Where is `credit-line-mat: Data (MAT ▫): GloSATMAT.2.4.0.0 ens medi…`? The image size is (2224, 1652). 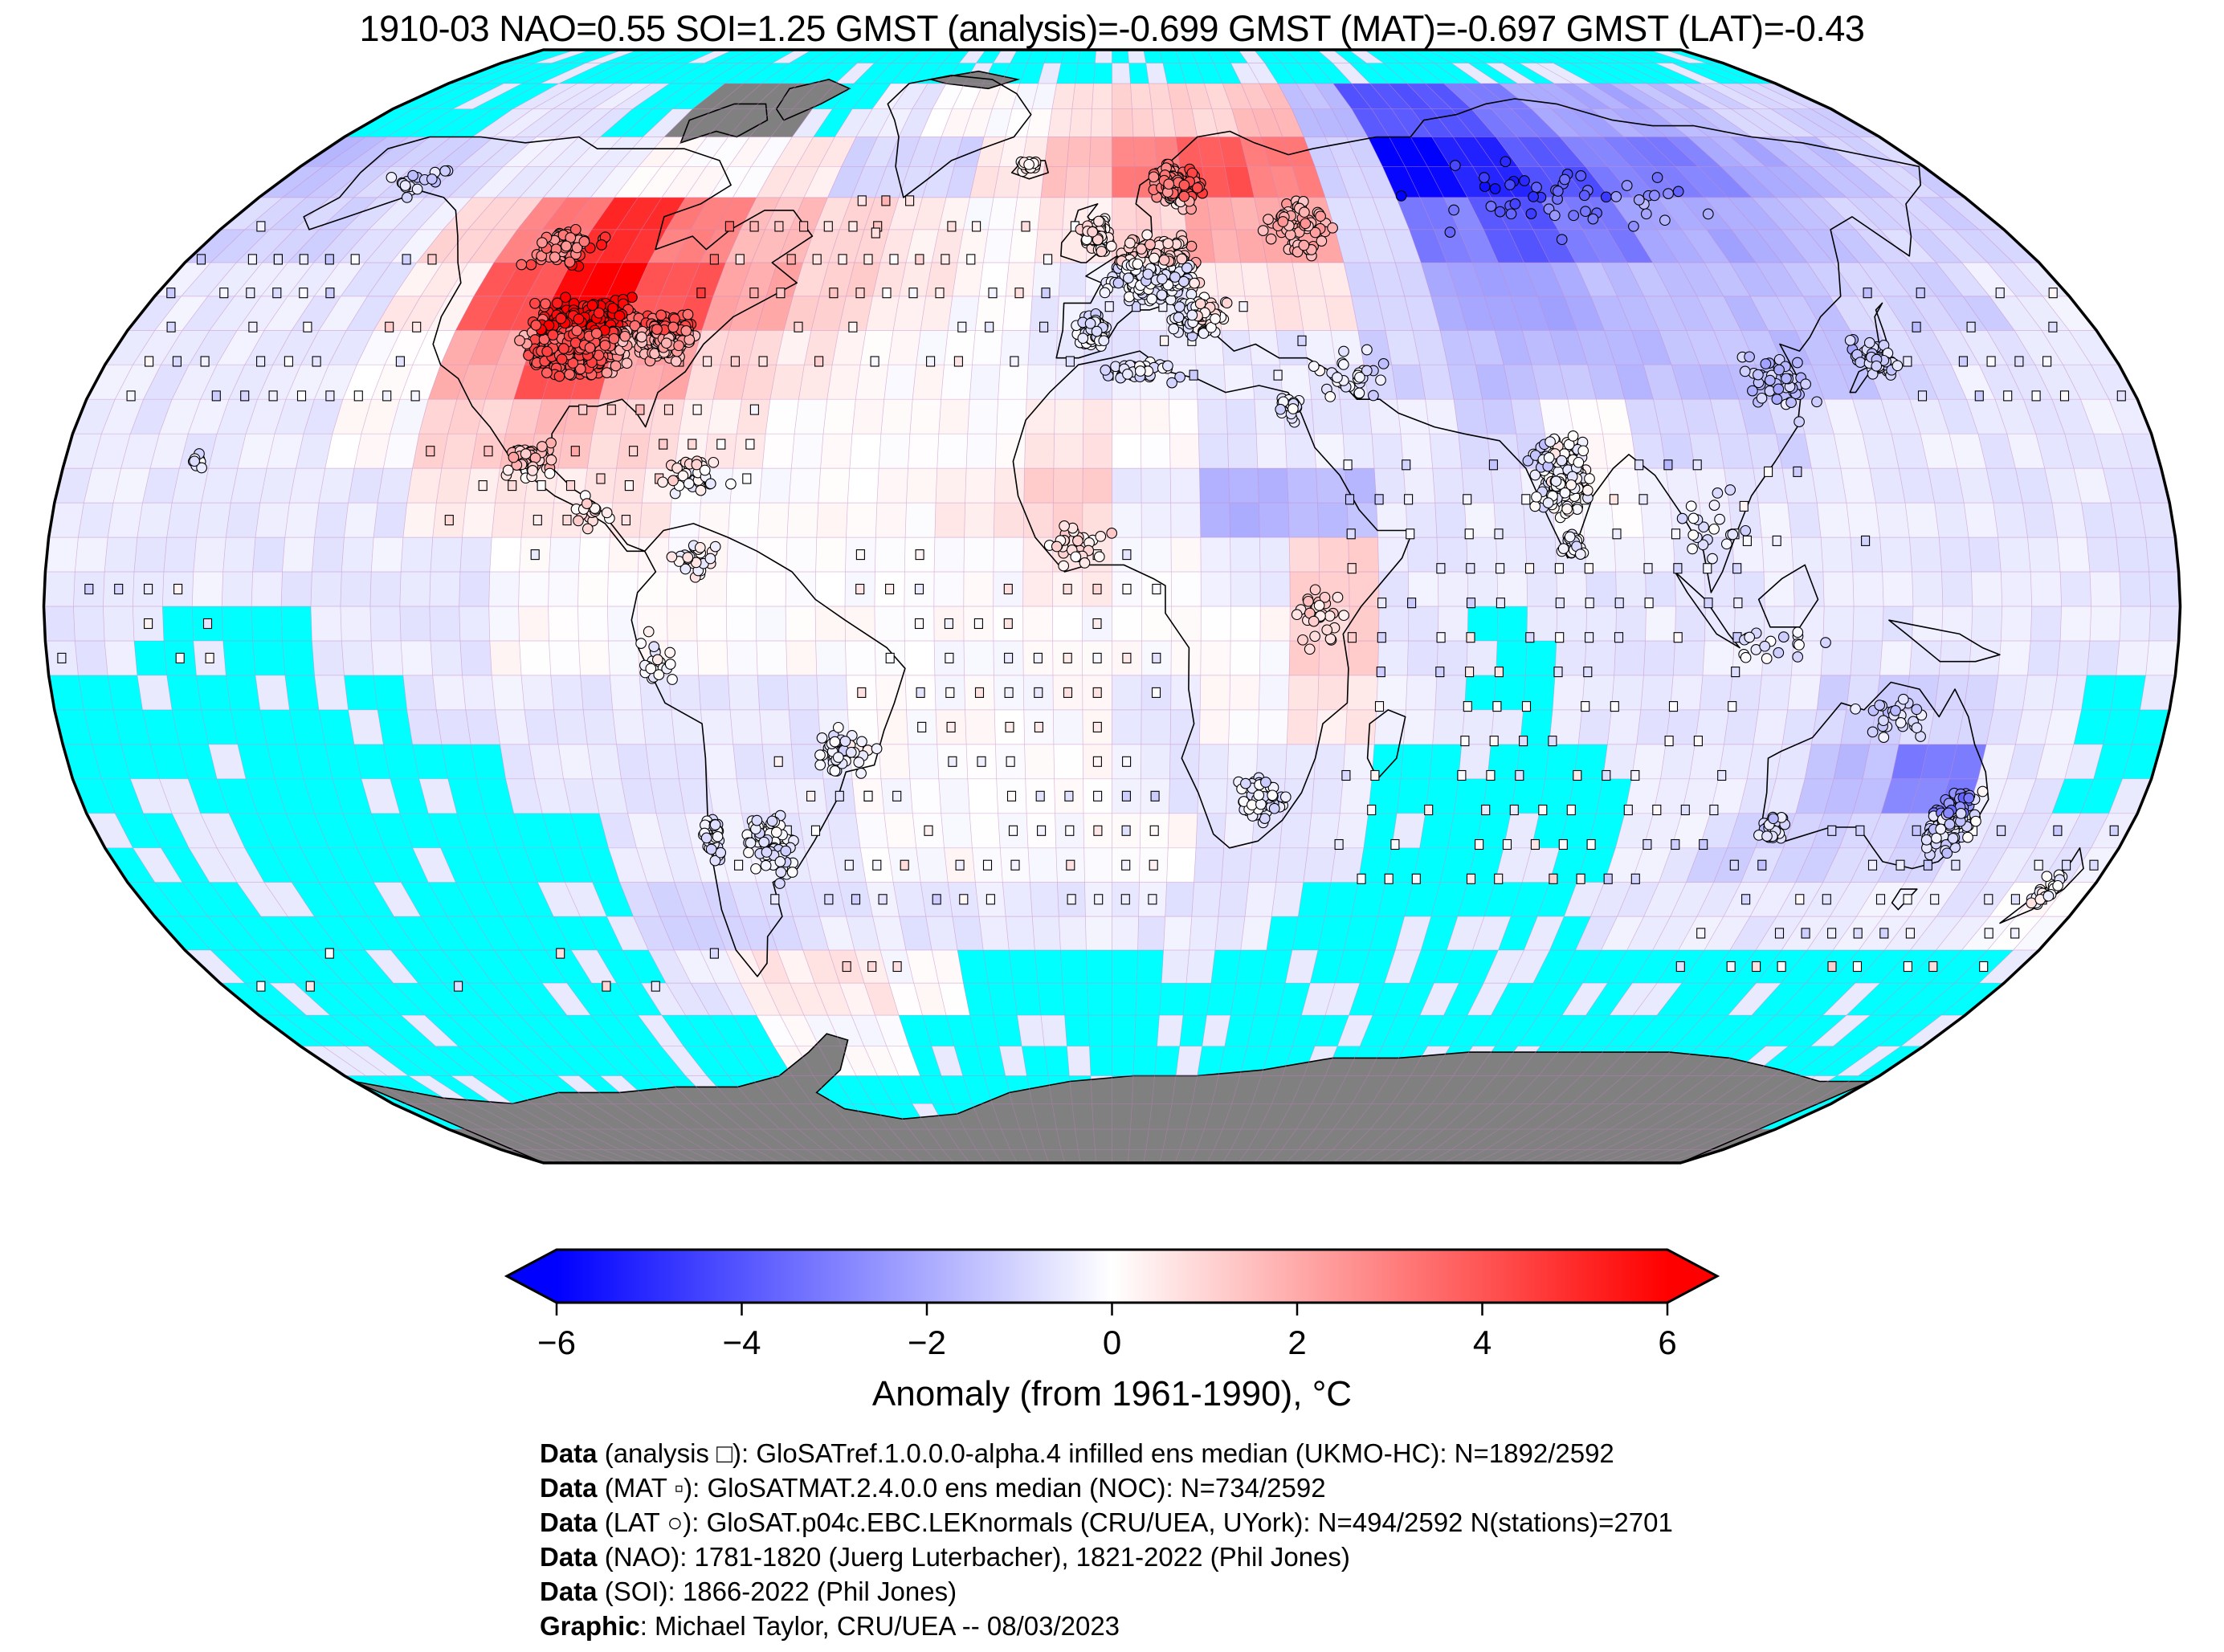 credit-line-mat: Data (MAT ▫): GloSATMAT.2.4.0.0 ens medi… is located at coordinates (1107, 1487).